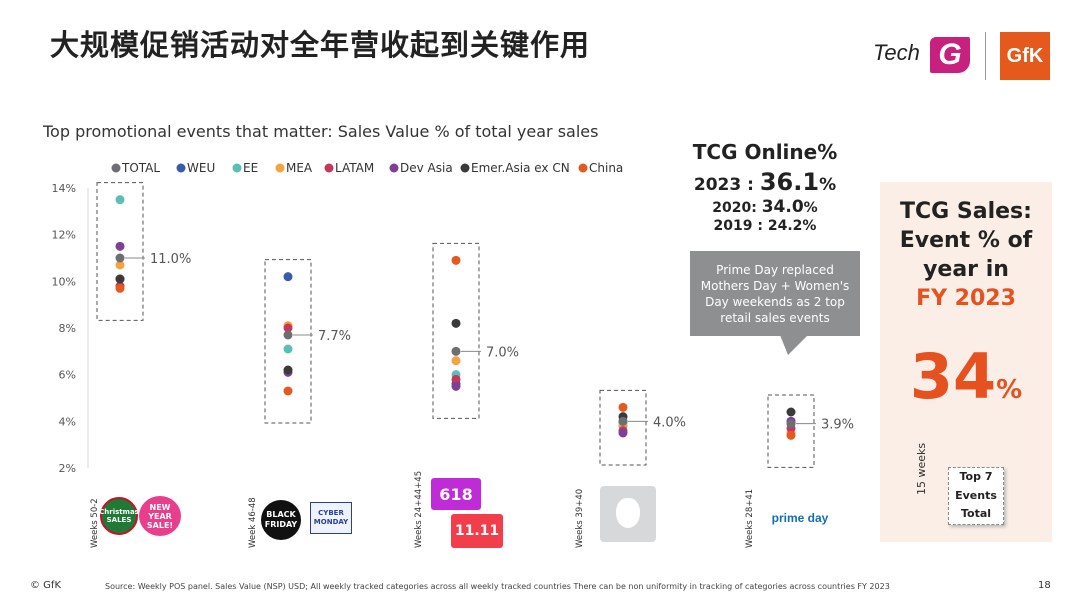 The image size is (1080, 608). What do you see at coordinates (966, 211) in the screenshot?
I see `tcg-sales-line1: TCG Sales:` at bounding box center [966, 211].